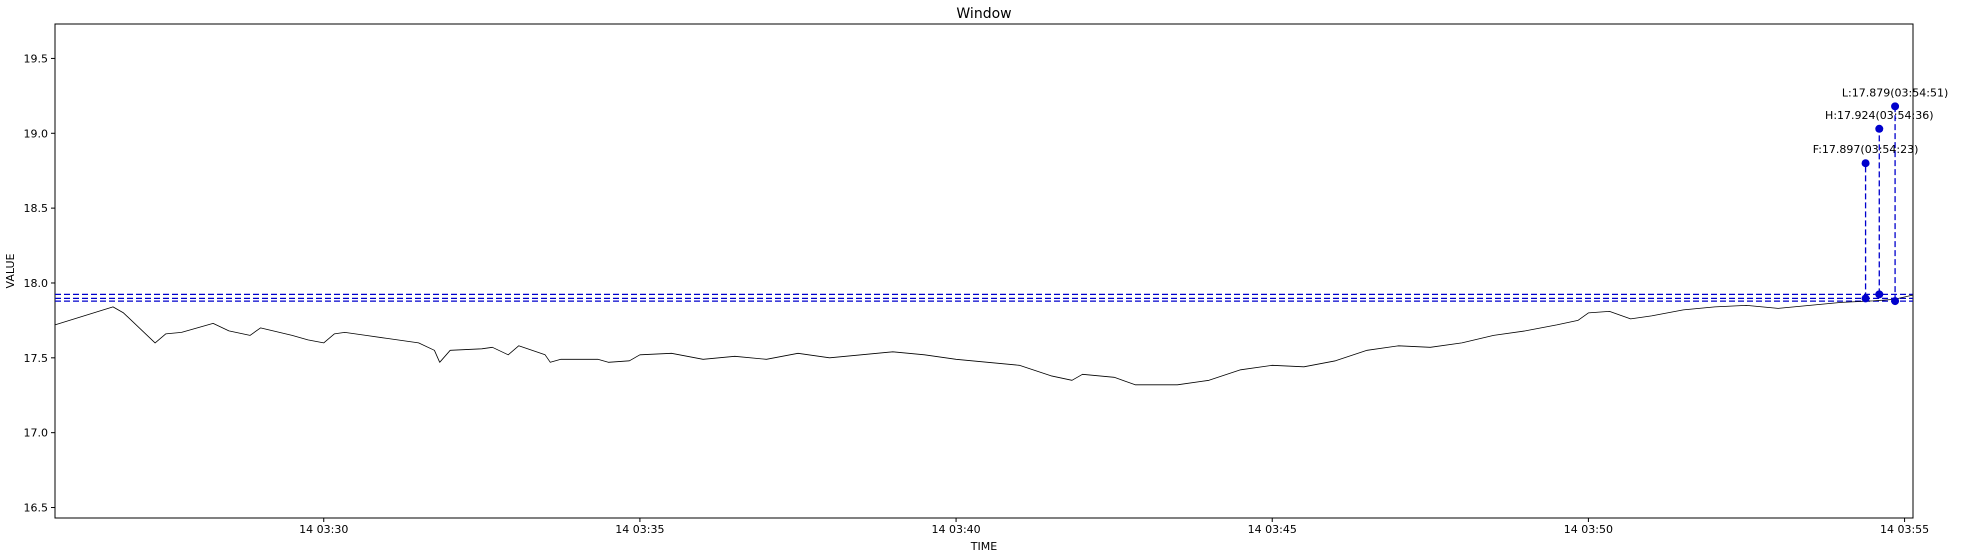 The image size is (1964, 557). What do you see at coordinates (1879, 115) in the screenshot?
I see `marker-label: H:17.924(03:54:36)` at bounding box center [1879, 115].